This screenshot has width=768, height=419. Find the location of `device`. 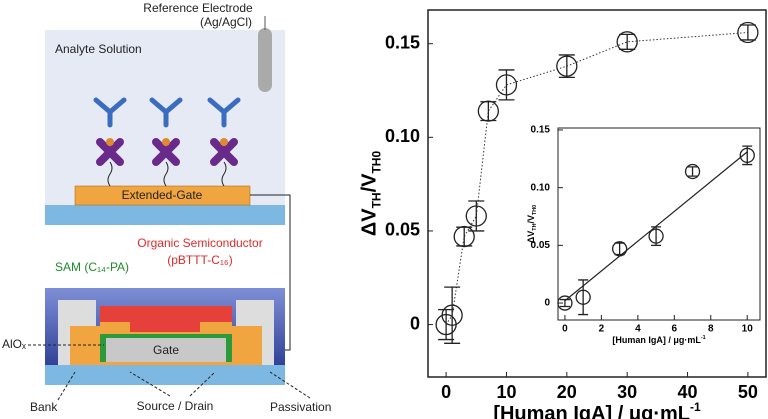

device is located at coordinates (165, 336).